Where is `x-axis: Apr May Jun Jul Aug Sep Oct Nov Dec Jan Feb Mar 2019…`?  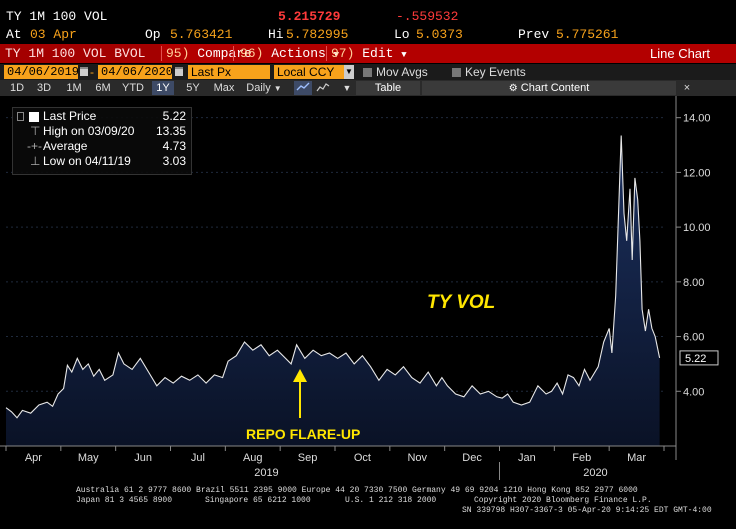 x-axis: Apr May Jun Jul Aug Sep Oct Nov Dec Jan Feb Mar 2019… is located at coordinates (338, 462).